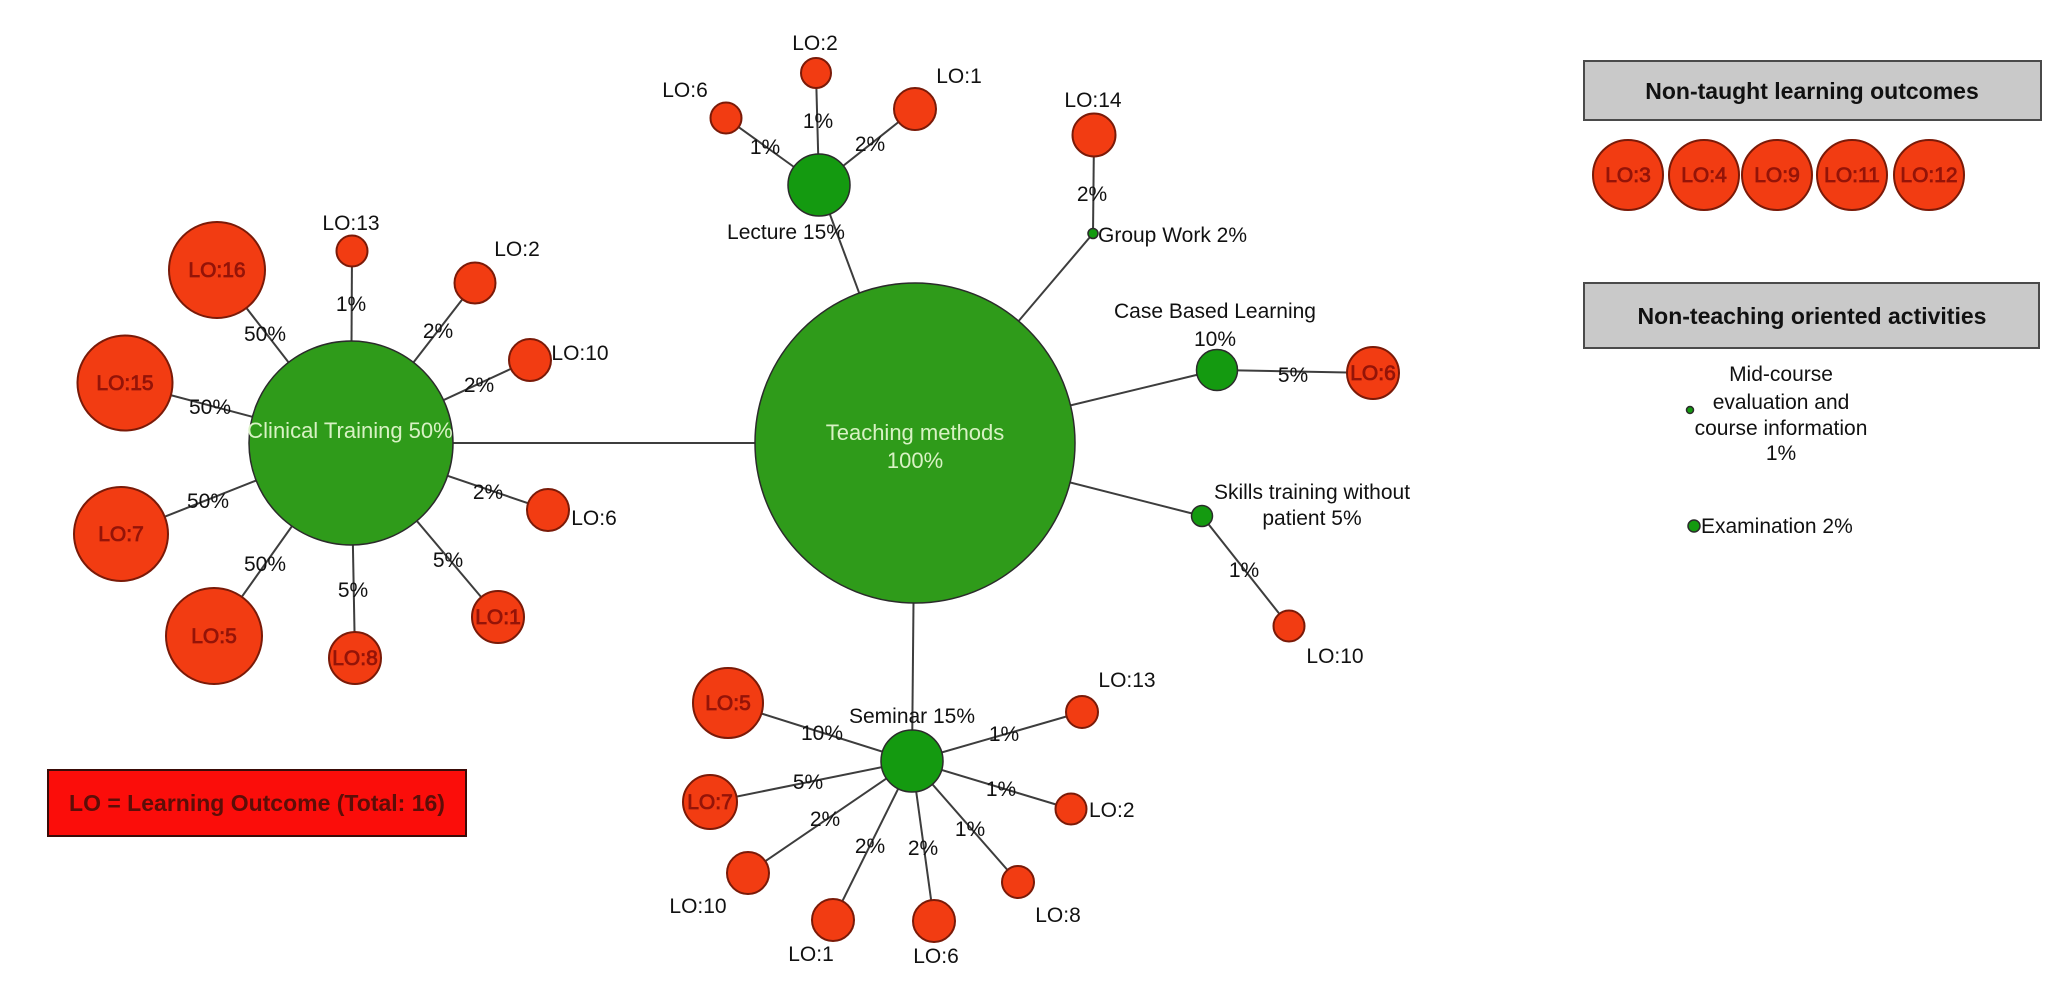 This screenshot has height=1006, width=2059. What do you see at coordinates (915, 432) in the screenshot?
I see `svg-text: Teaching methods` at bounding box center [915, 432].